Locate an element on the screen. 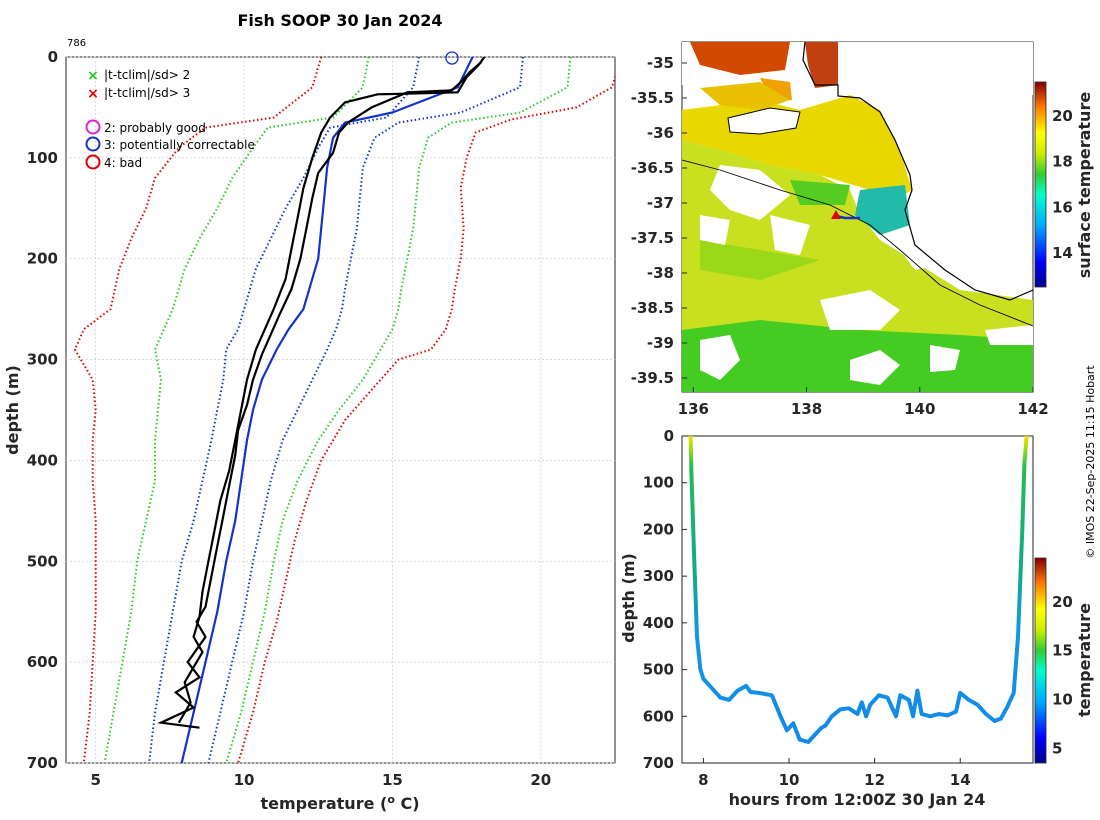 Image resolution: width=1100 pixels, height=820 pixels. map-colorbar-ticks: 14 16 18 20 is located at coordinates (1062, 184).